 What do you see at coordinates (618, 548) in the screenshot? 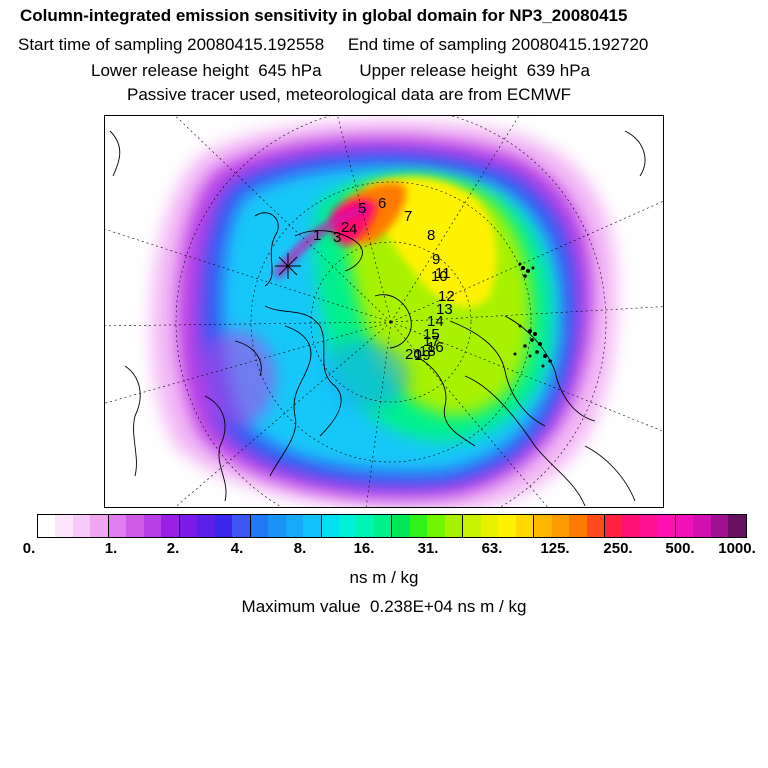
I see `colorbar-tick-label: 250.` at bounding box center [618, 548].